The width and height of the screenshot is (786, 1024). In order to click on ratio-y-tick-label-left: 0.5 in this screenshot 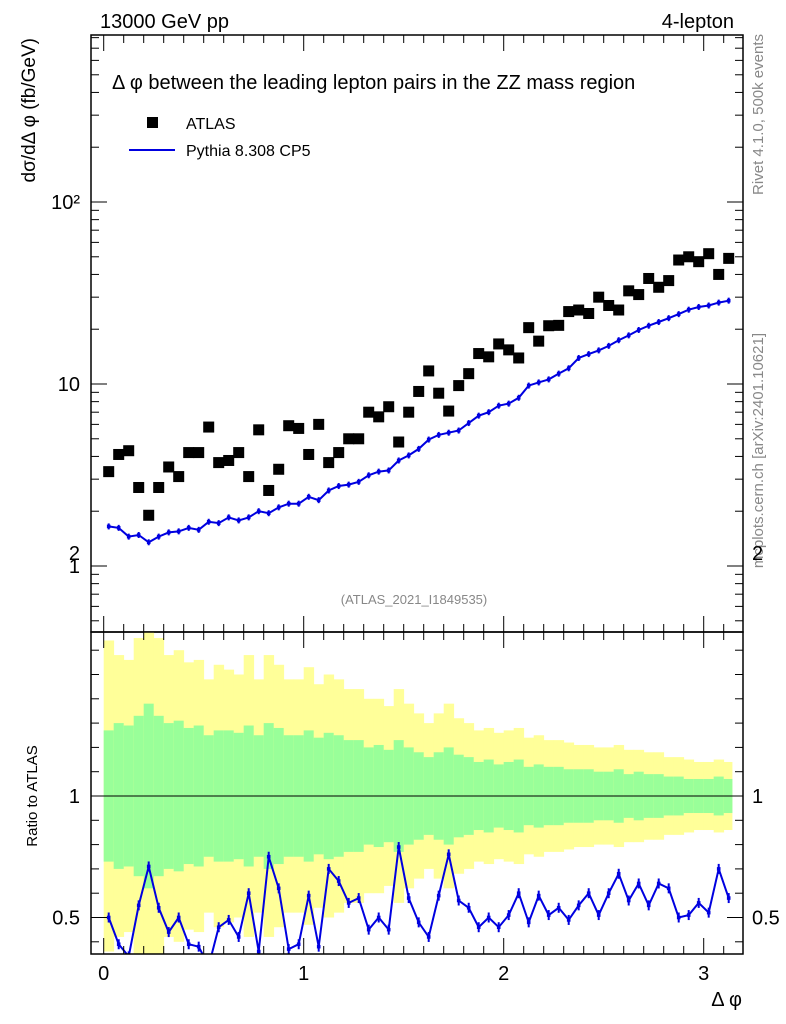, I will do `click(66, 919)`.